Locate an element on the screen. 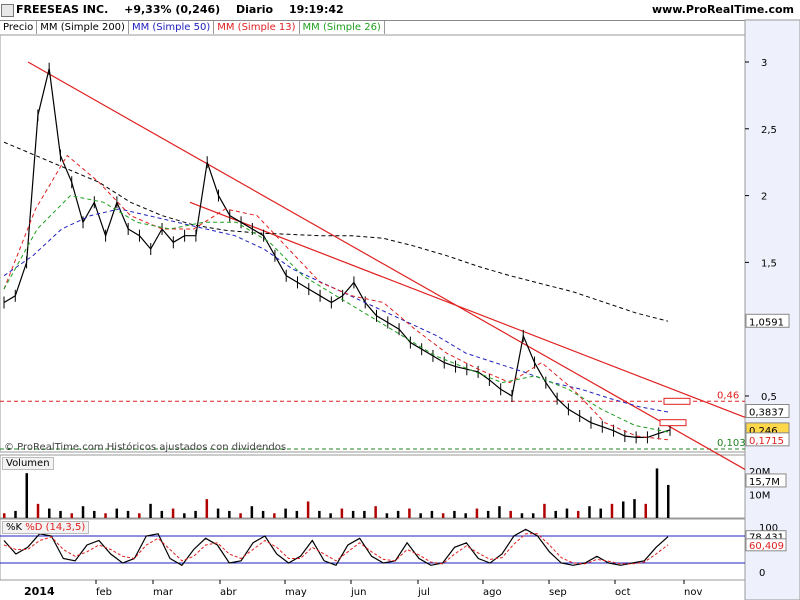  legend-ma13: MM (Simple 13) is located at coordinates (257, 27).